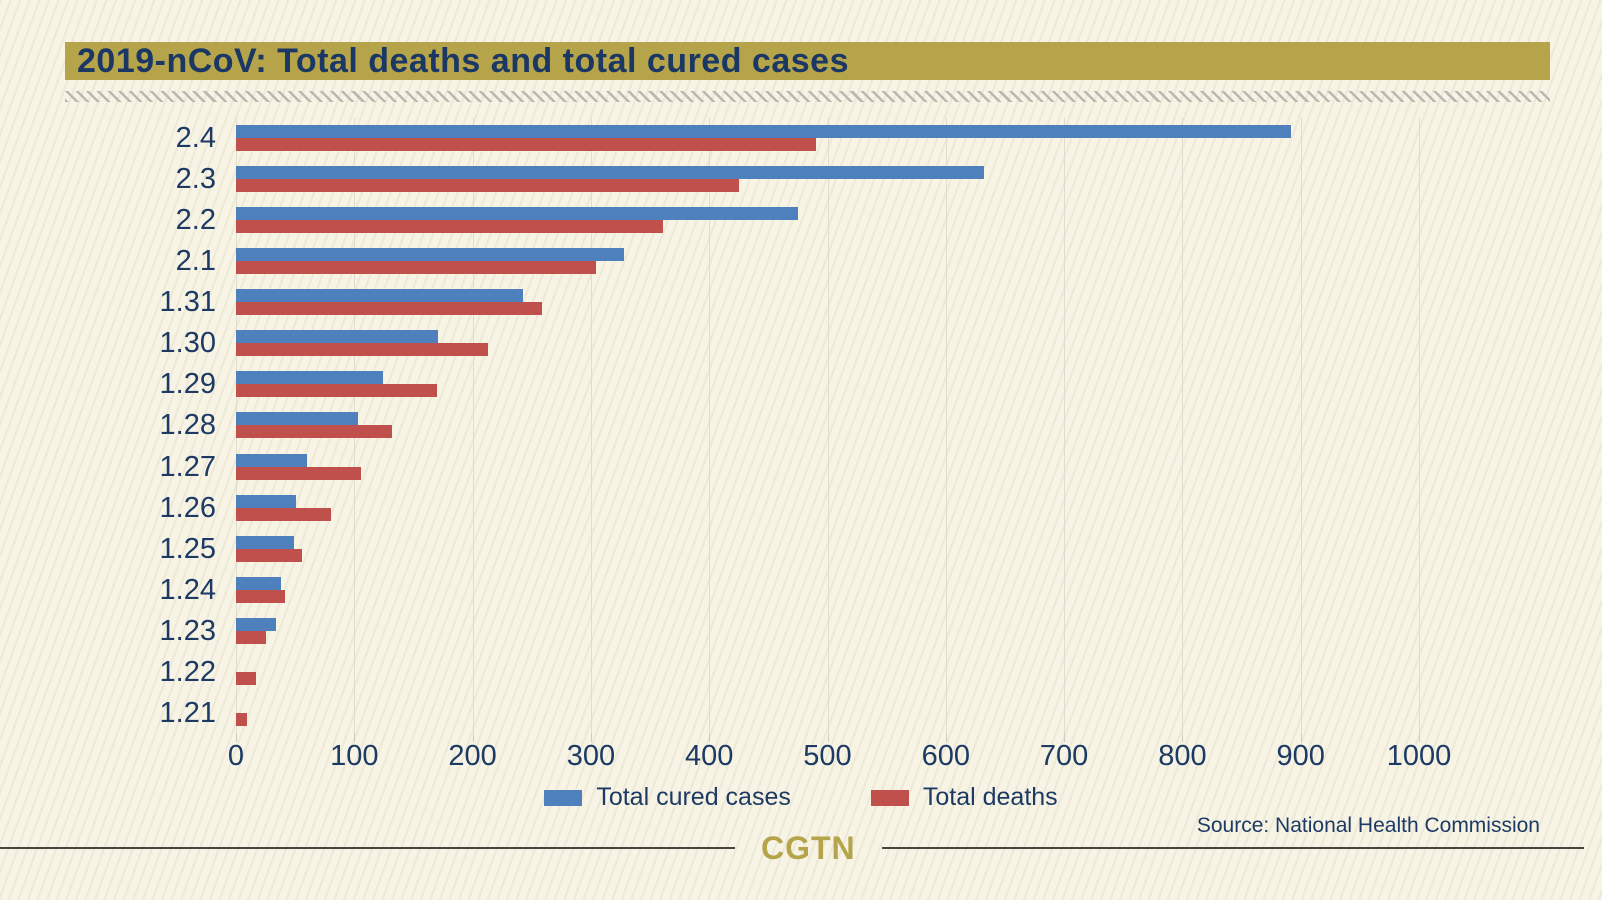  I want to click on x-tick-label: 800, so click(1182, 756).